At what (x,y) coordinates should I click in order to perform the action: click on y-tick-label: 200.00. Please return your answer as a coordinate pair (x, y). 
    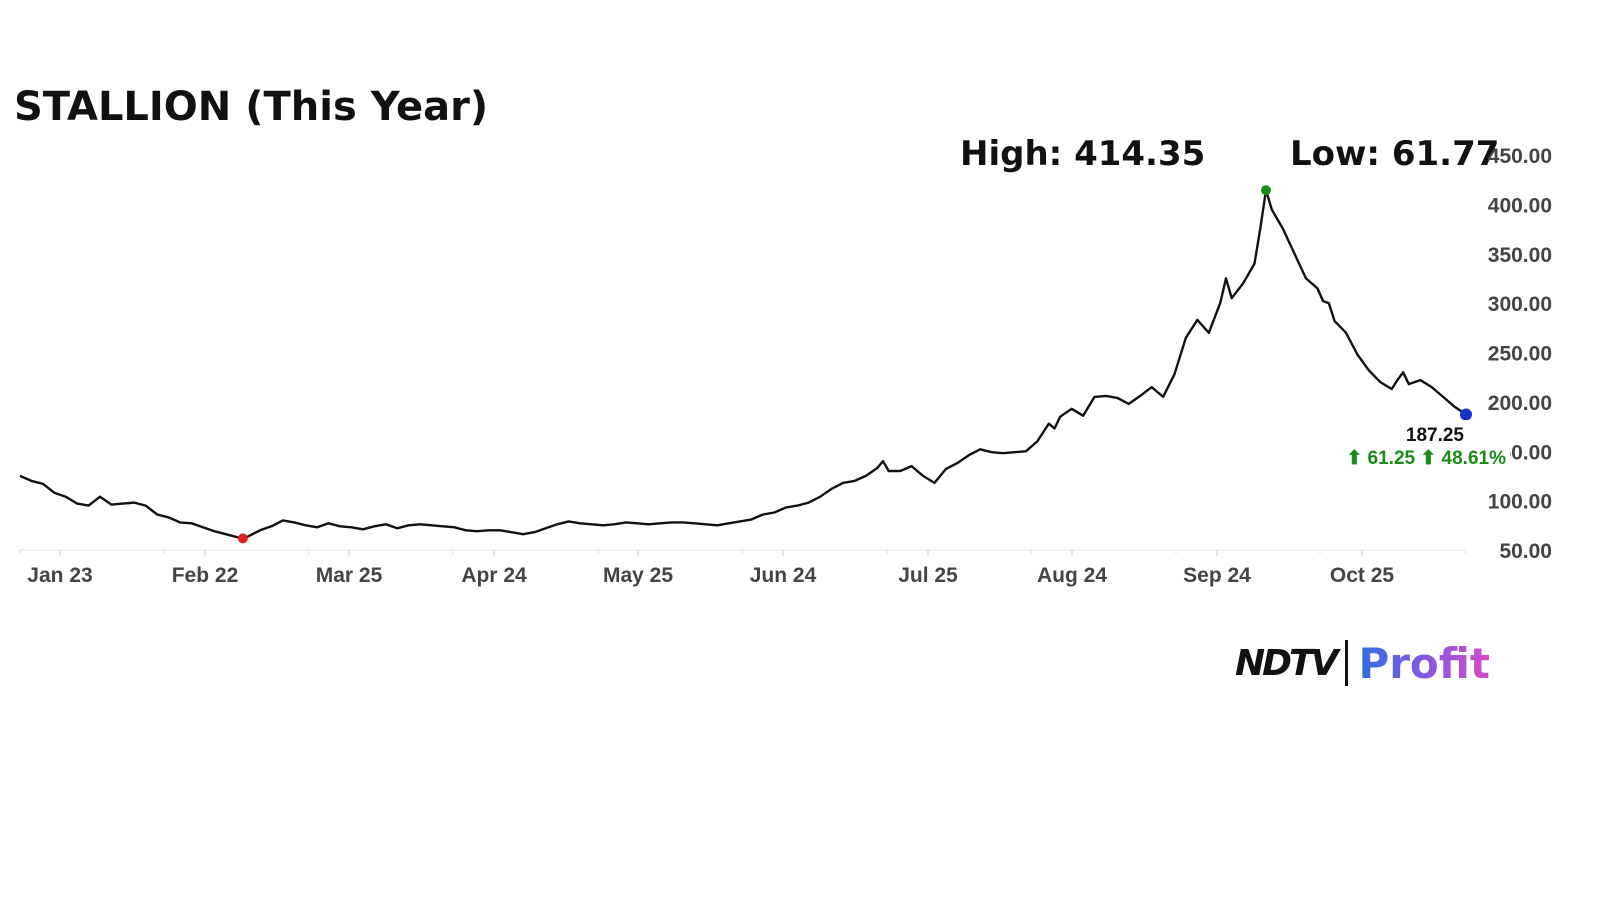
    Looking at the image, I should click on (1520, 403).